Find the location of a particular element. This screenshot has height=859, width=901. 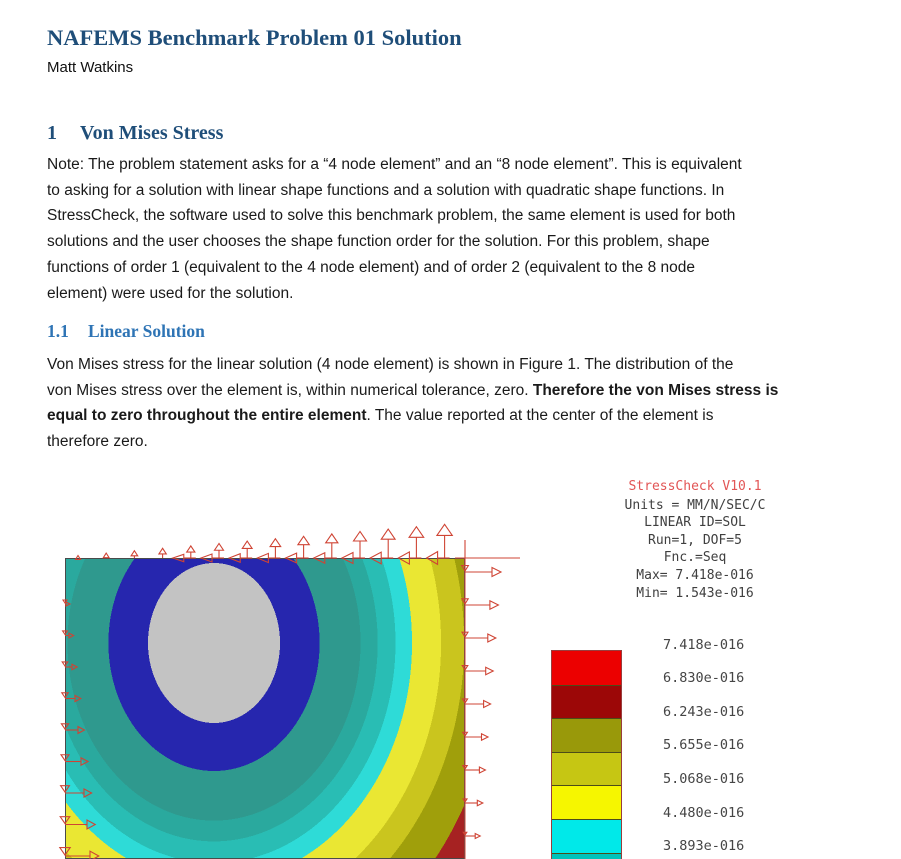

section-title: Linear Solution is located at coordinates (146, 331).